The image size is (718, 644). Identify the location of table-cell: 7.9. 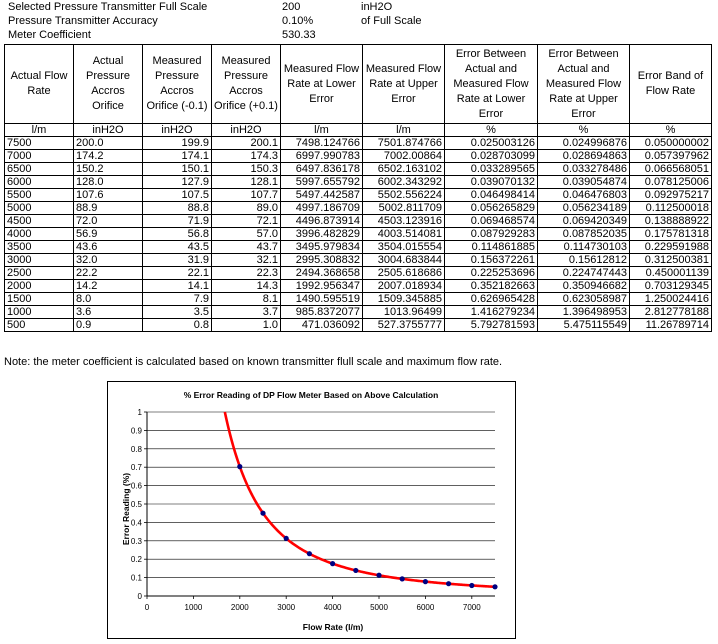
(177, 299).